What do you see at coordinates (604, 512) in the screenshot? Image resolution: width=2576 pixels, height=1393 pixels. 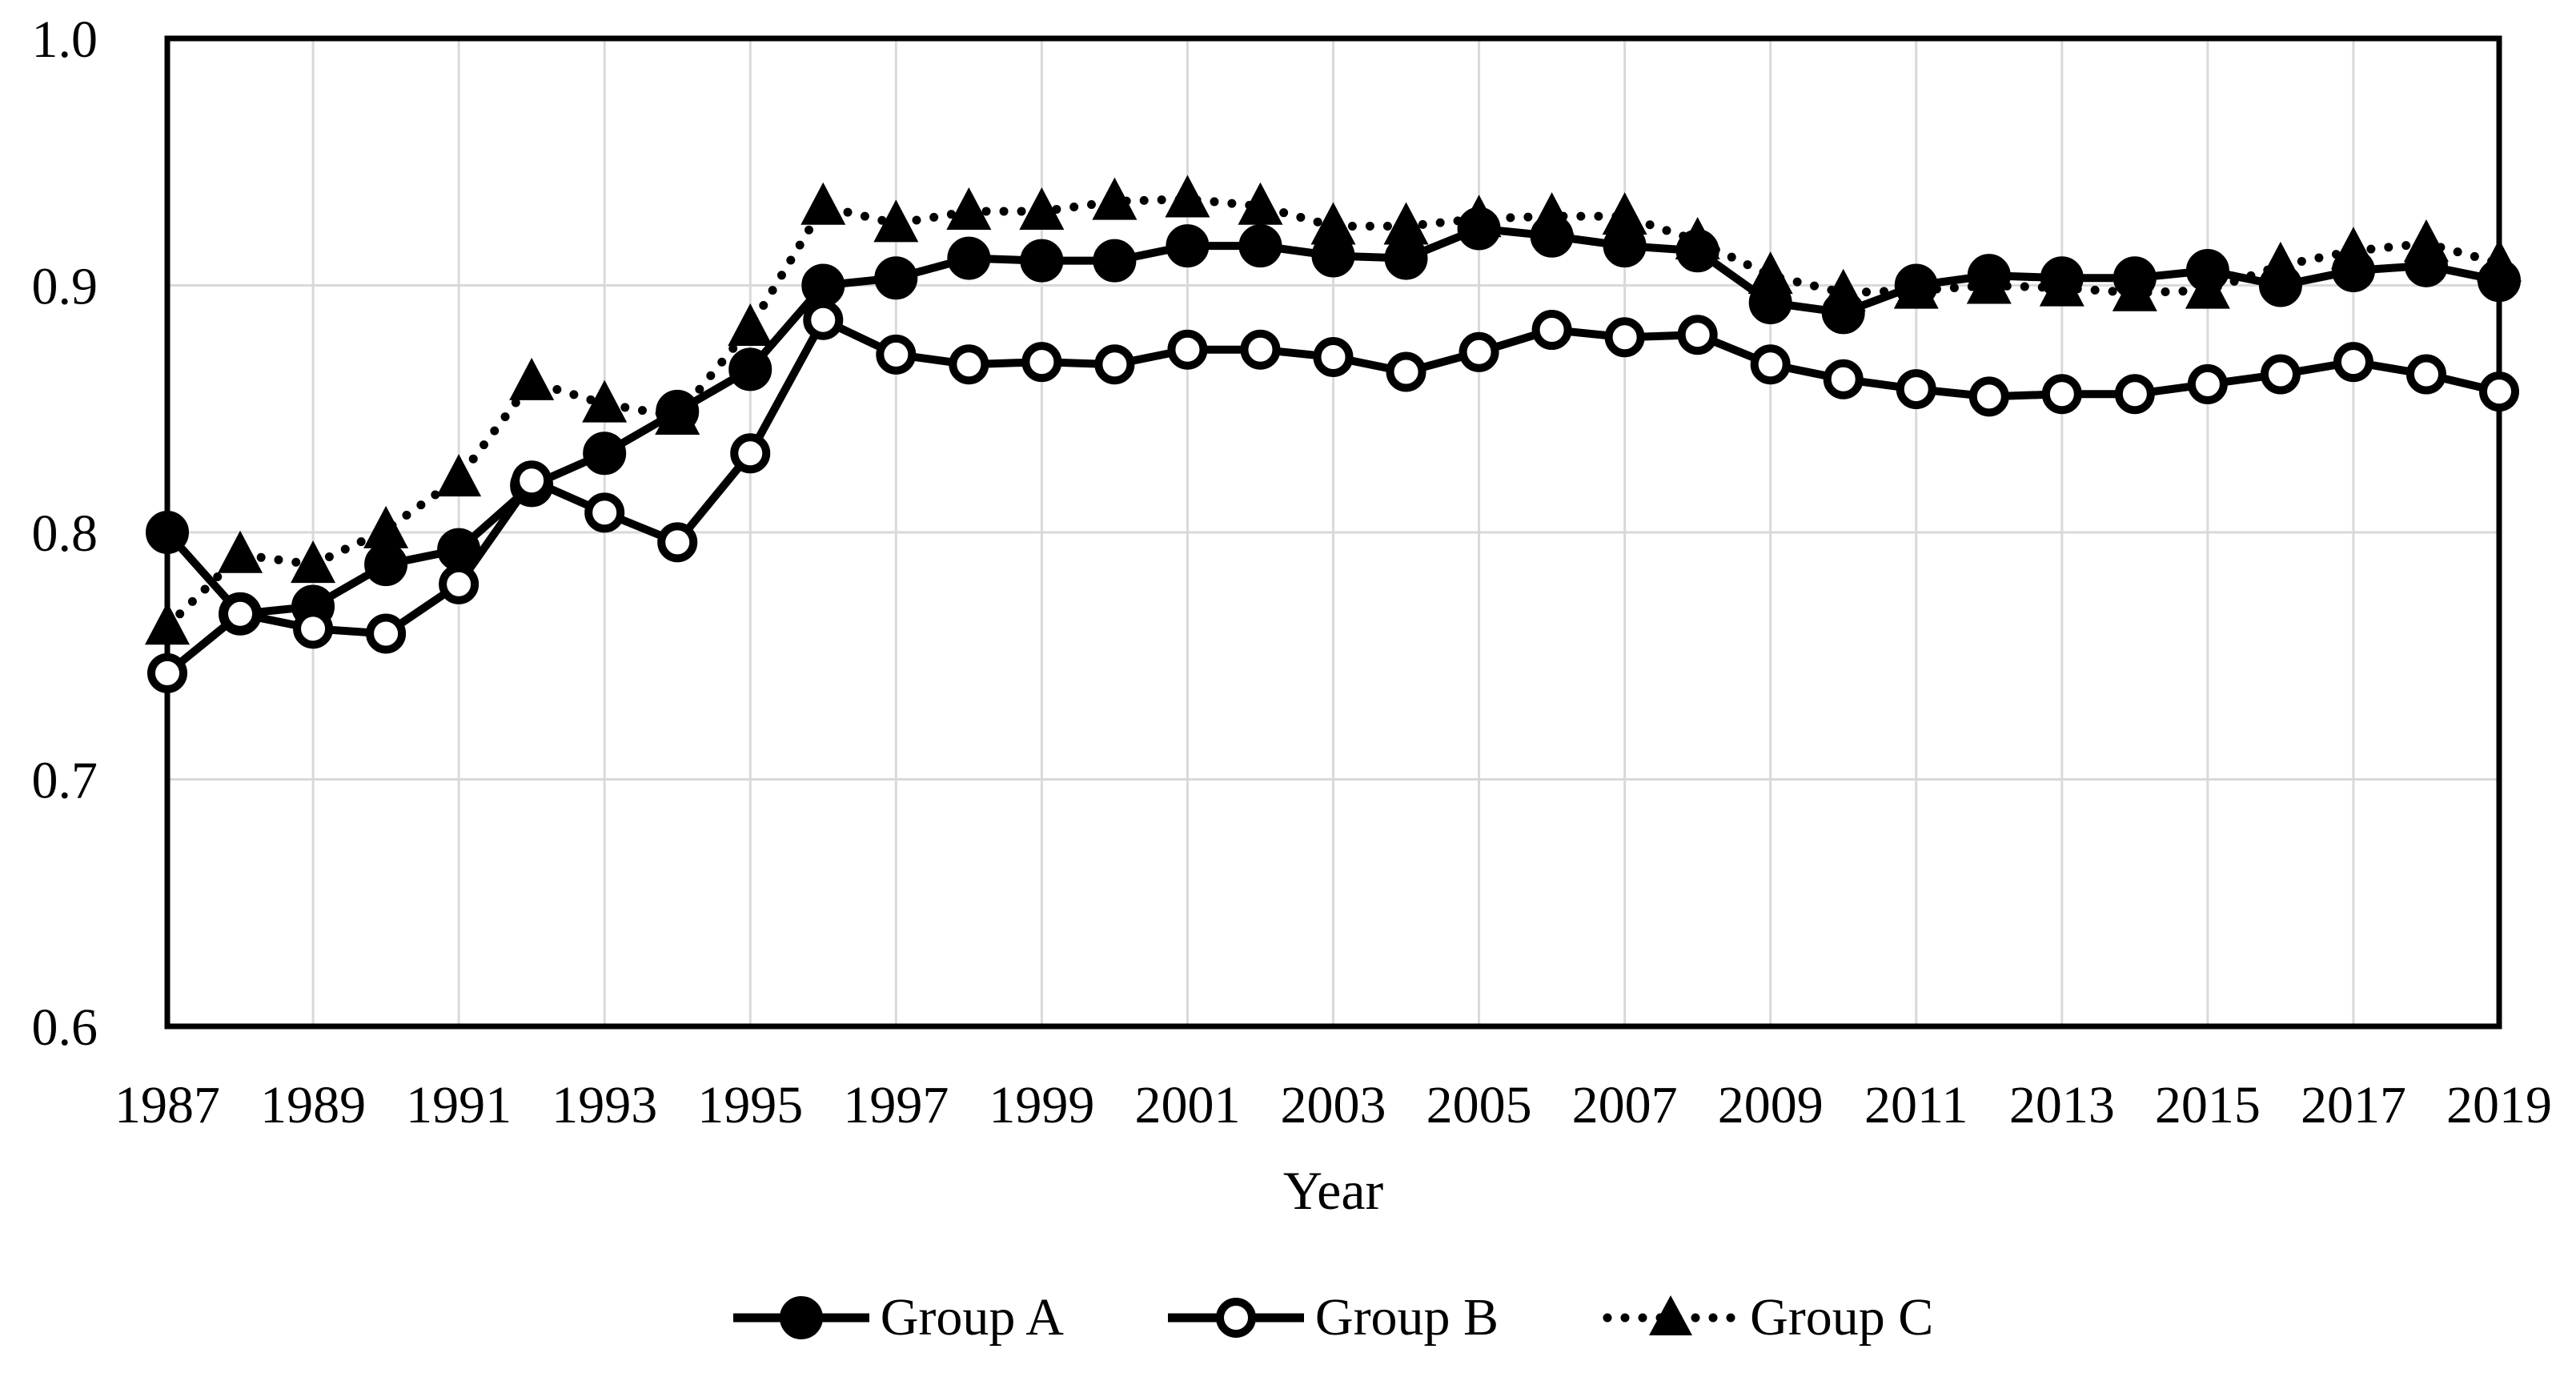 I see `marker-group-b-1993` at bounding box center [604, 512].